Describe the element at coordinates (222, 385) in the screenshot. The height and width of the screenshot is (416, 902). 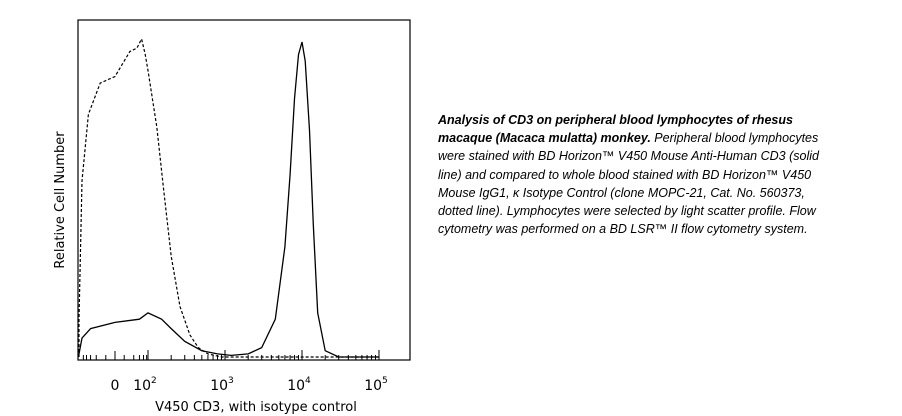
I see `x-tick-label: 103` at that location.